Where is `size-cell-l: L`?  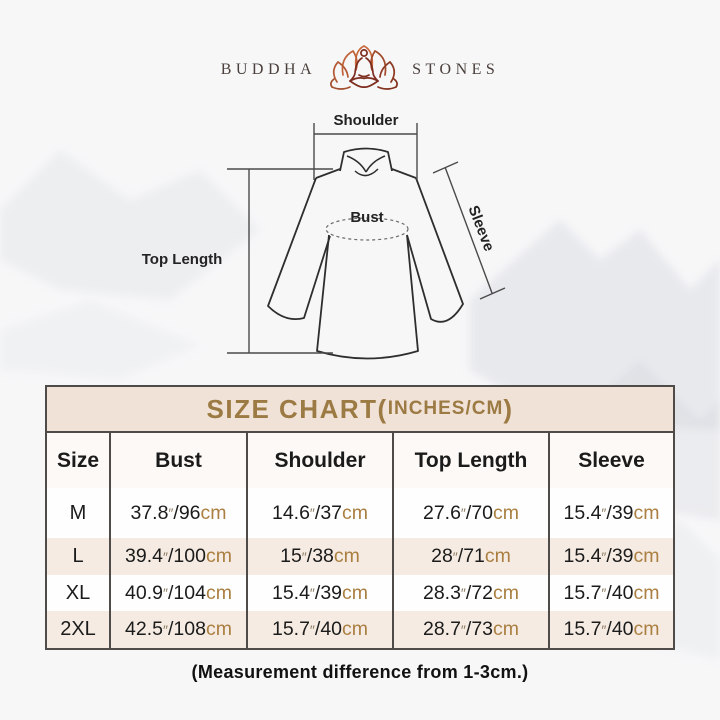 size-cell-l: L is located at coordinates (79, 556).